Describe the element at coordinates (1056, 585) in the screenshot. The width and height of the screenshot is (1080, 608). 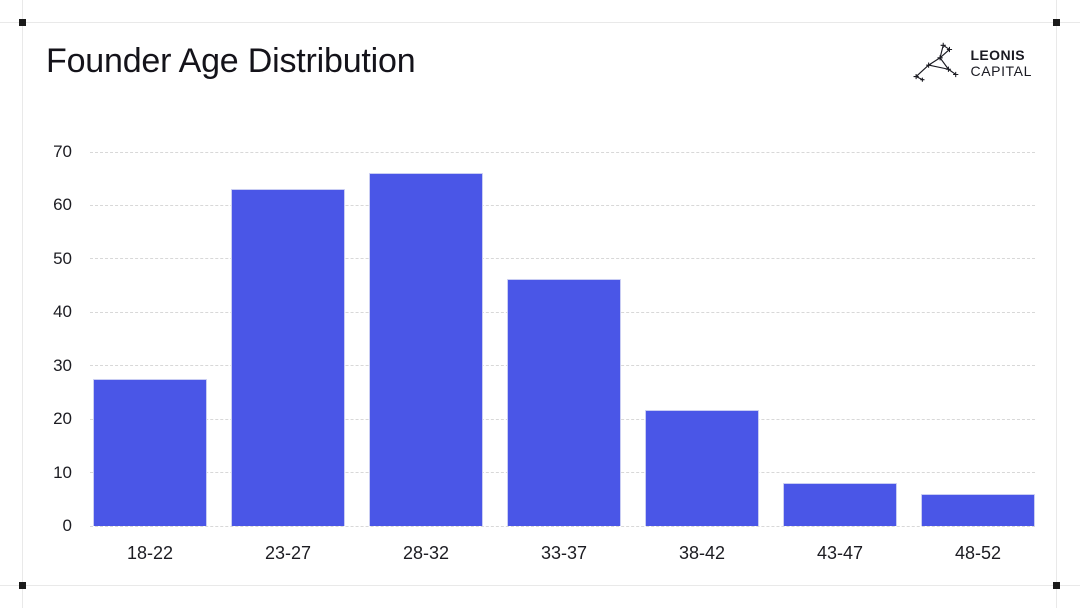
I see `crop-mark-bottom-right` at that location.